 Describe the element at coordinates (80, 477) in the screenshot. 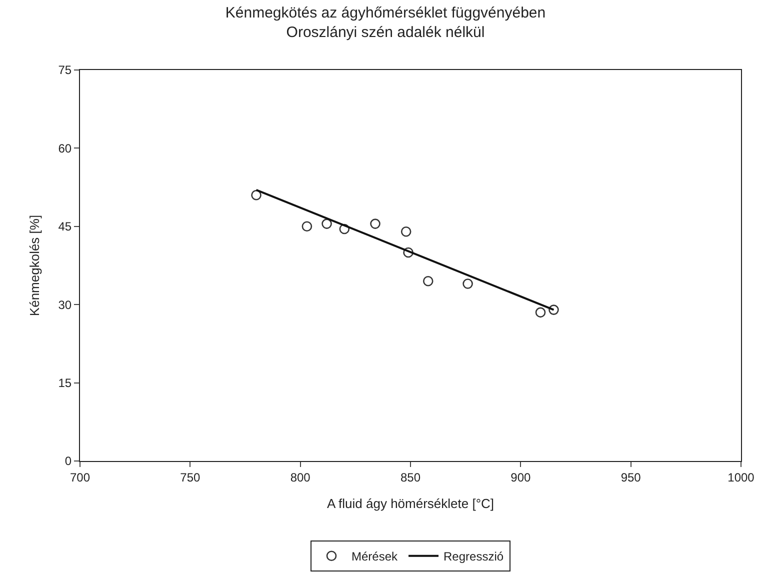

I see `x-tick-label: 700` at that location.